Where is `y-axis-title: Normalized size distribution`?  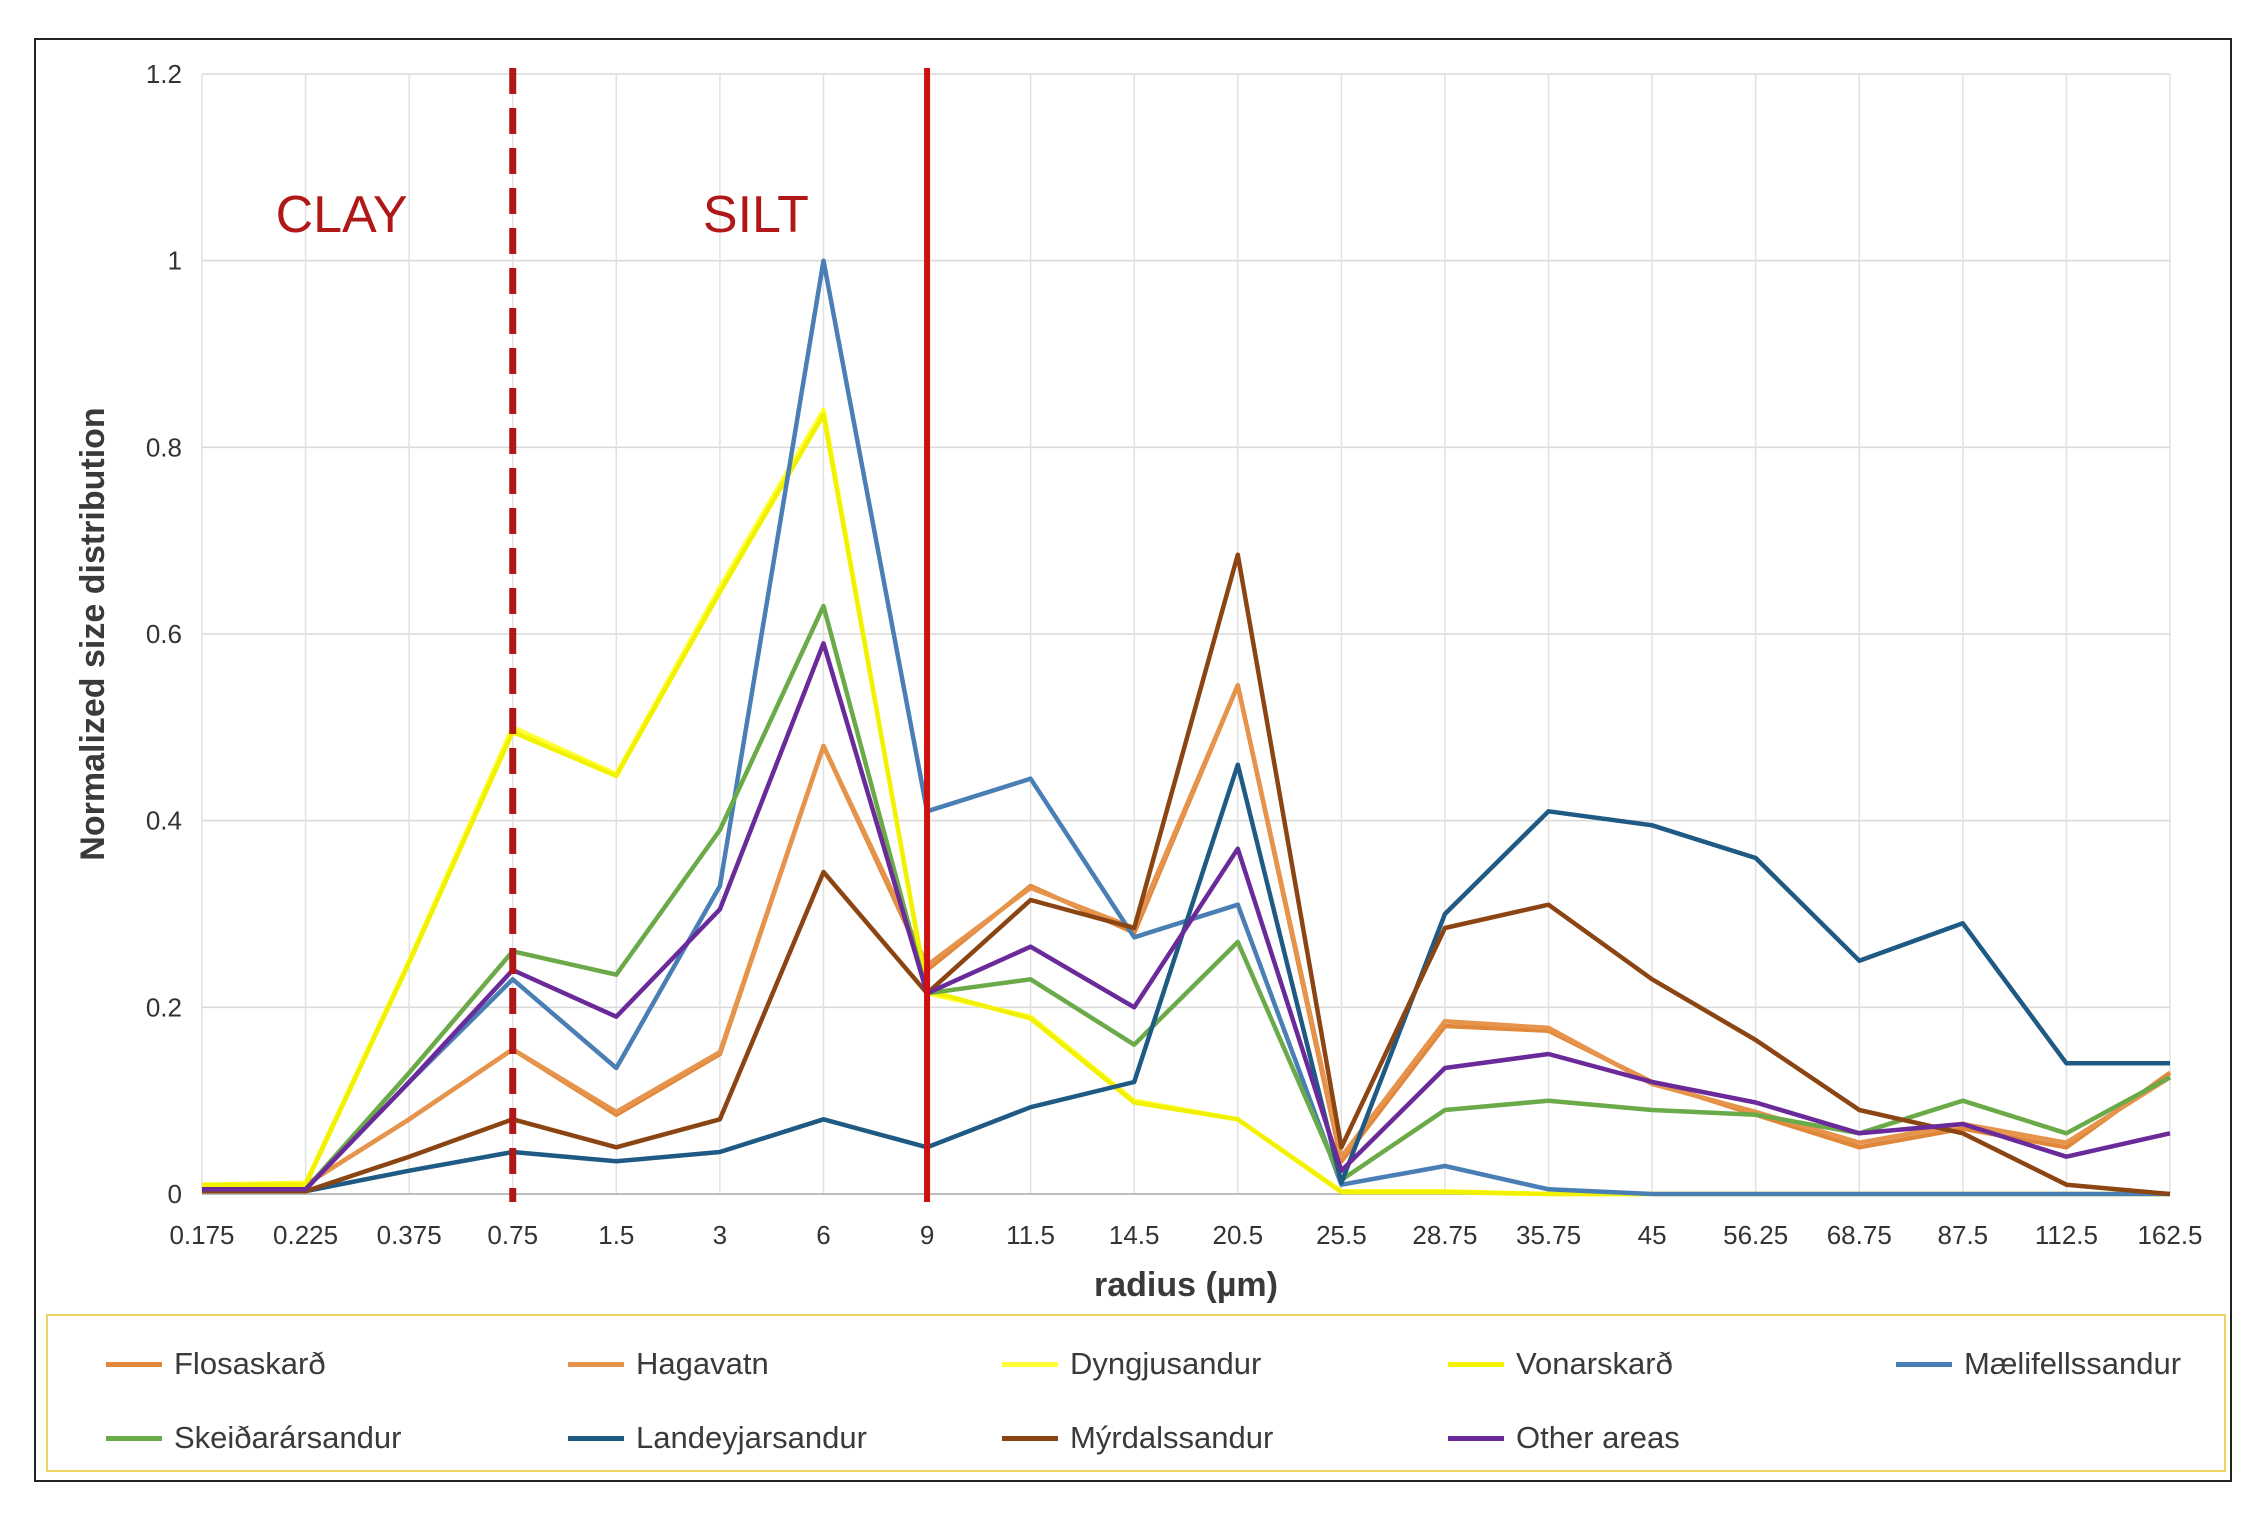 y-axis-title: Normalized size distribution is located at coordinates (93, 633).